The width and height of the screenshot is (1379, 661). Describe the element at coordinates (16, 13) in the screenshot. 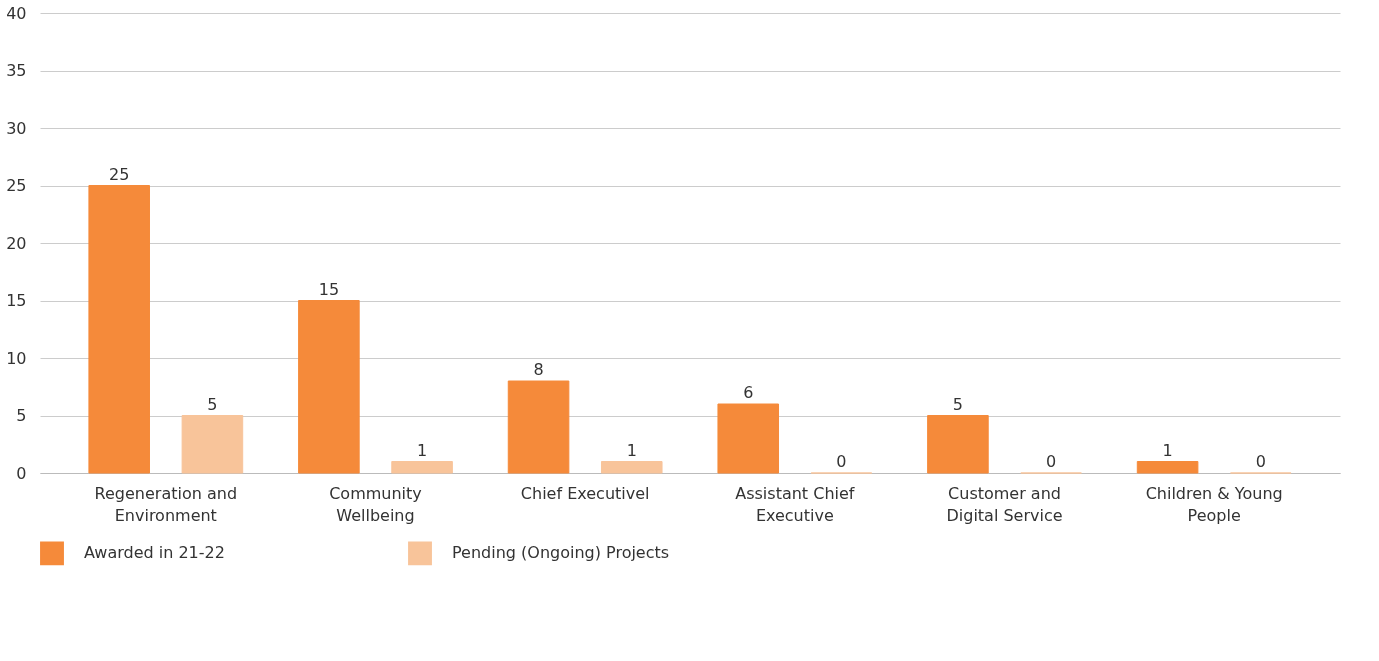

I see `y-tick-label: 40` at that location.